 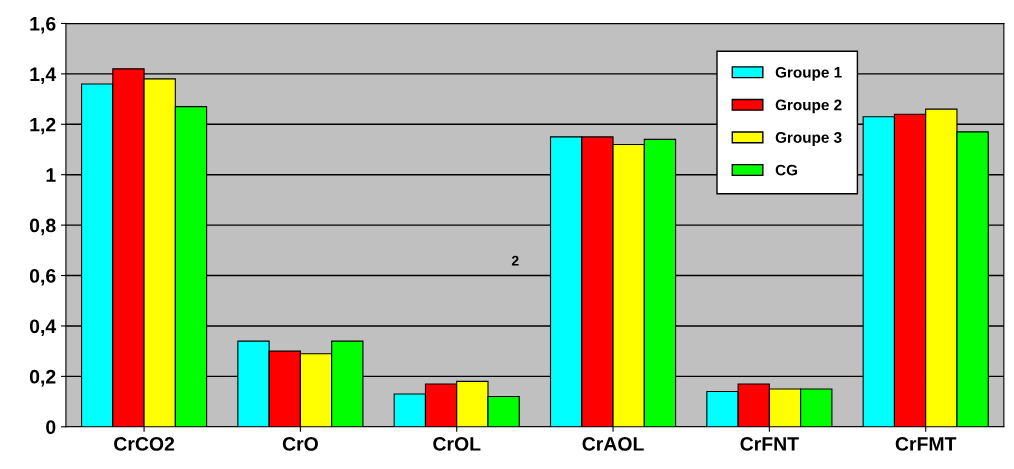 I want to click on y-tick-label: 0,4, so click(x=43, y=328).